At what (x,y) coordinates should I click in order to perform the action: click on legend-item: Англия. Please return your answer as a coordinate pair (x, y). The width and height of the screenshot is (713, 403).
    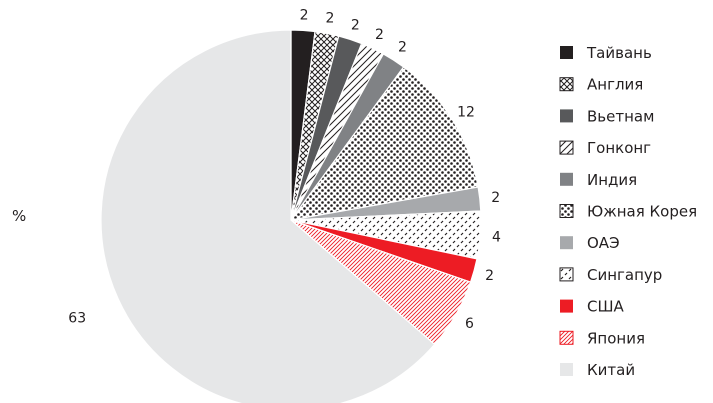
    Looking at the image, I should click on (601, 85).